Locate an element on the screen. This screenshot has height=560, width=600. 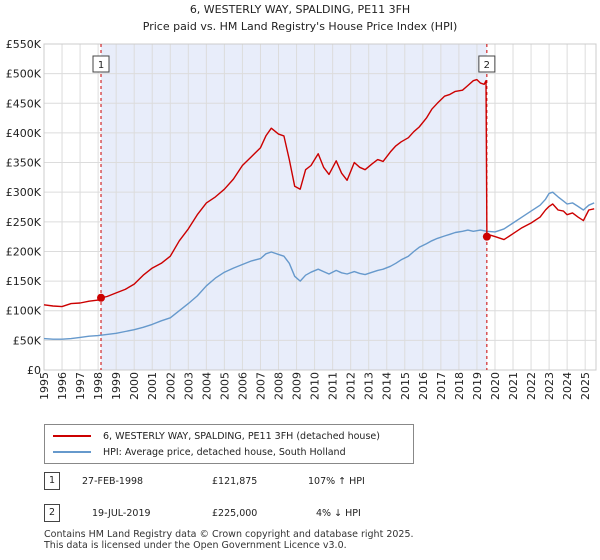
x-tick-label: 2007 is located at coordinates (260, 386).